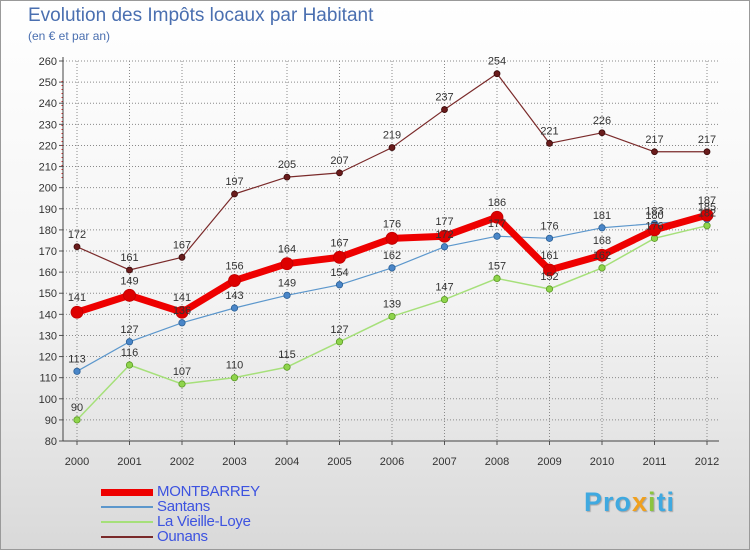 The width and height of the screenshot is (750, 550). I want to click on data-label-ounans: 197, so click(234, 182).